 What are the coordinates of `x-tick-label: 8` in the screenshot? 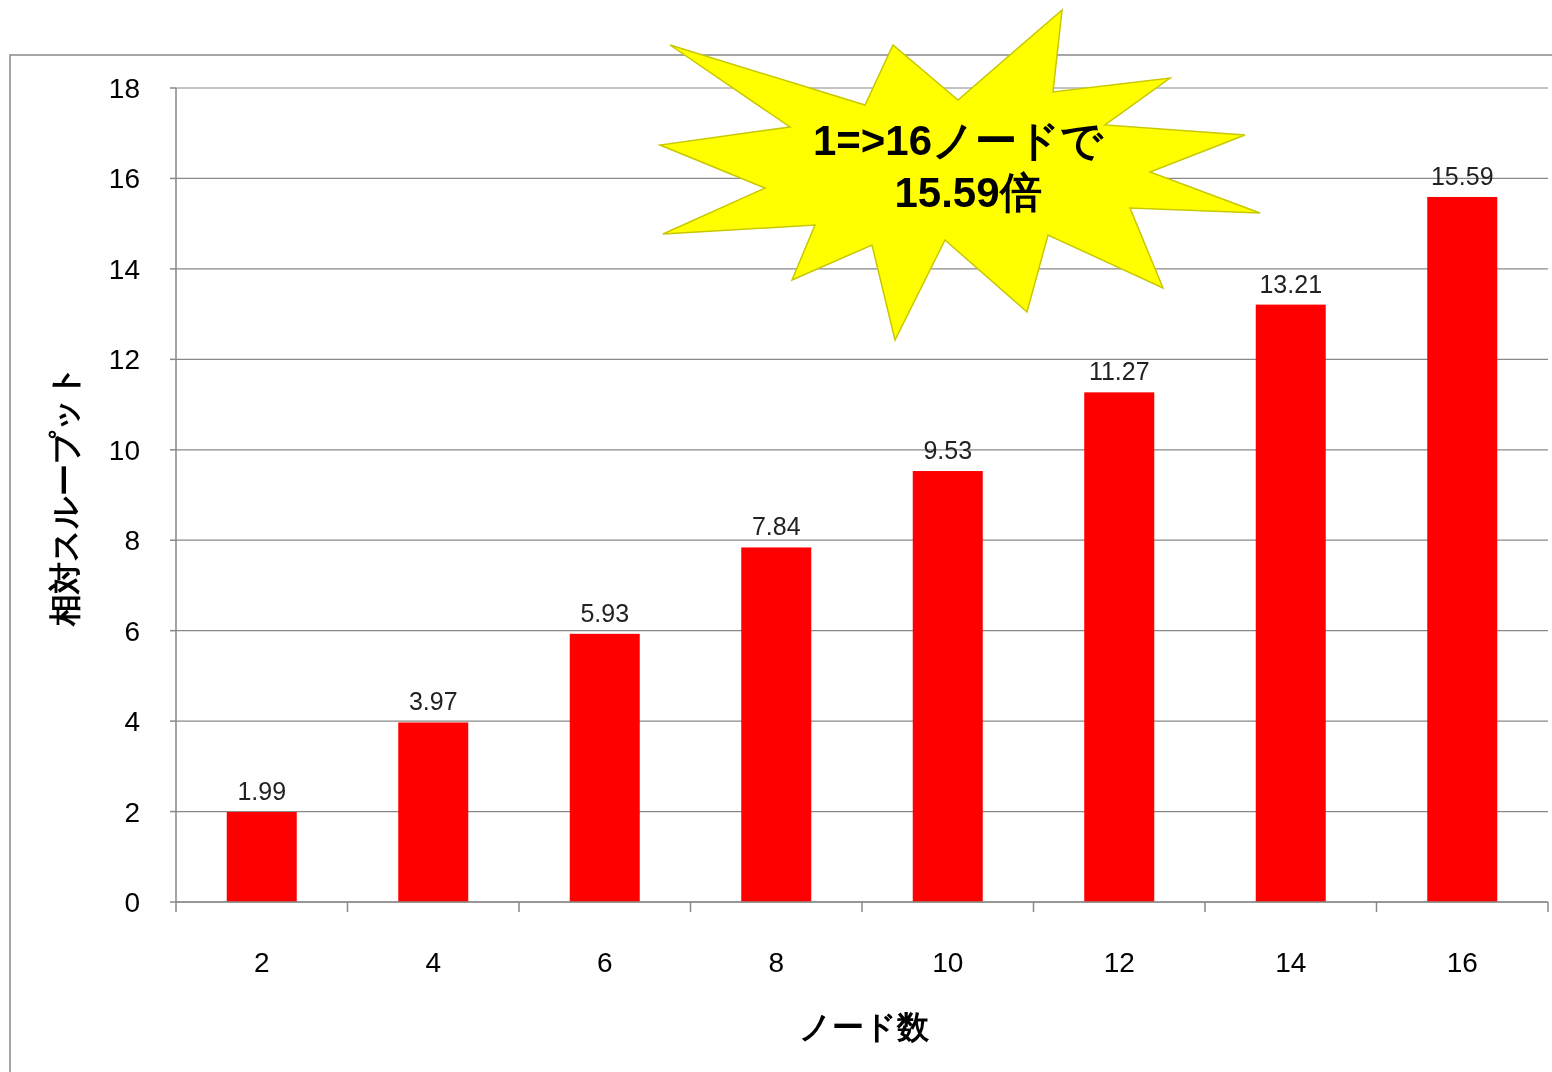 It's located at (776, 962).